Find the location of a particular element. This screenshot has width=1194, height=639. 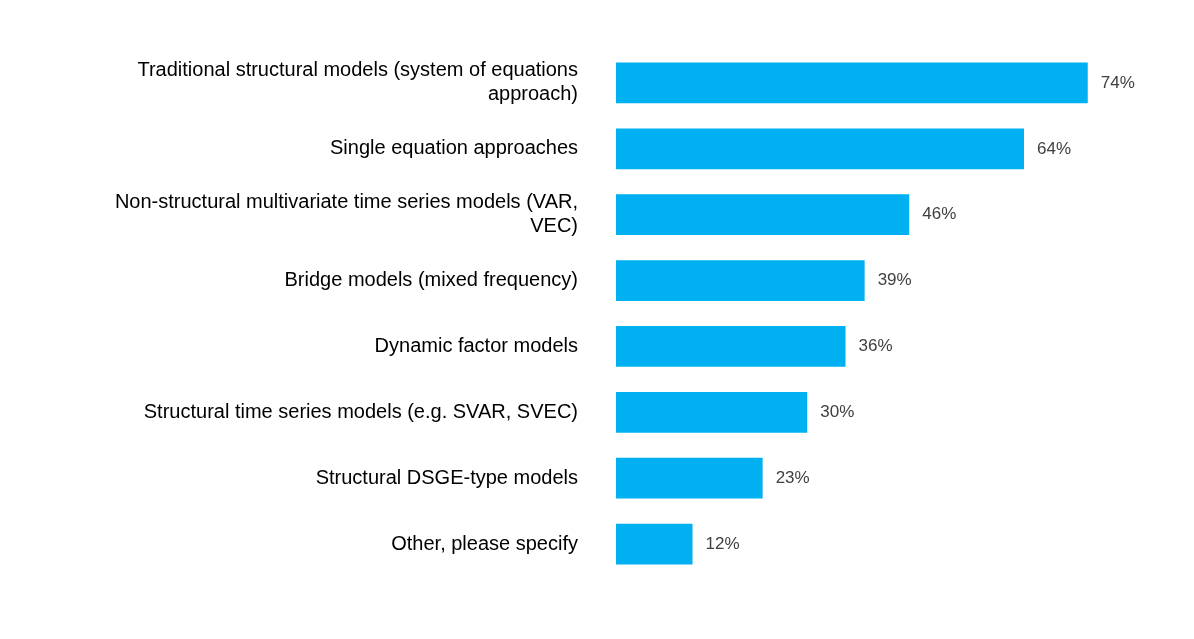

data-label: 64% is located at coordinates (1054, 148).